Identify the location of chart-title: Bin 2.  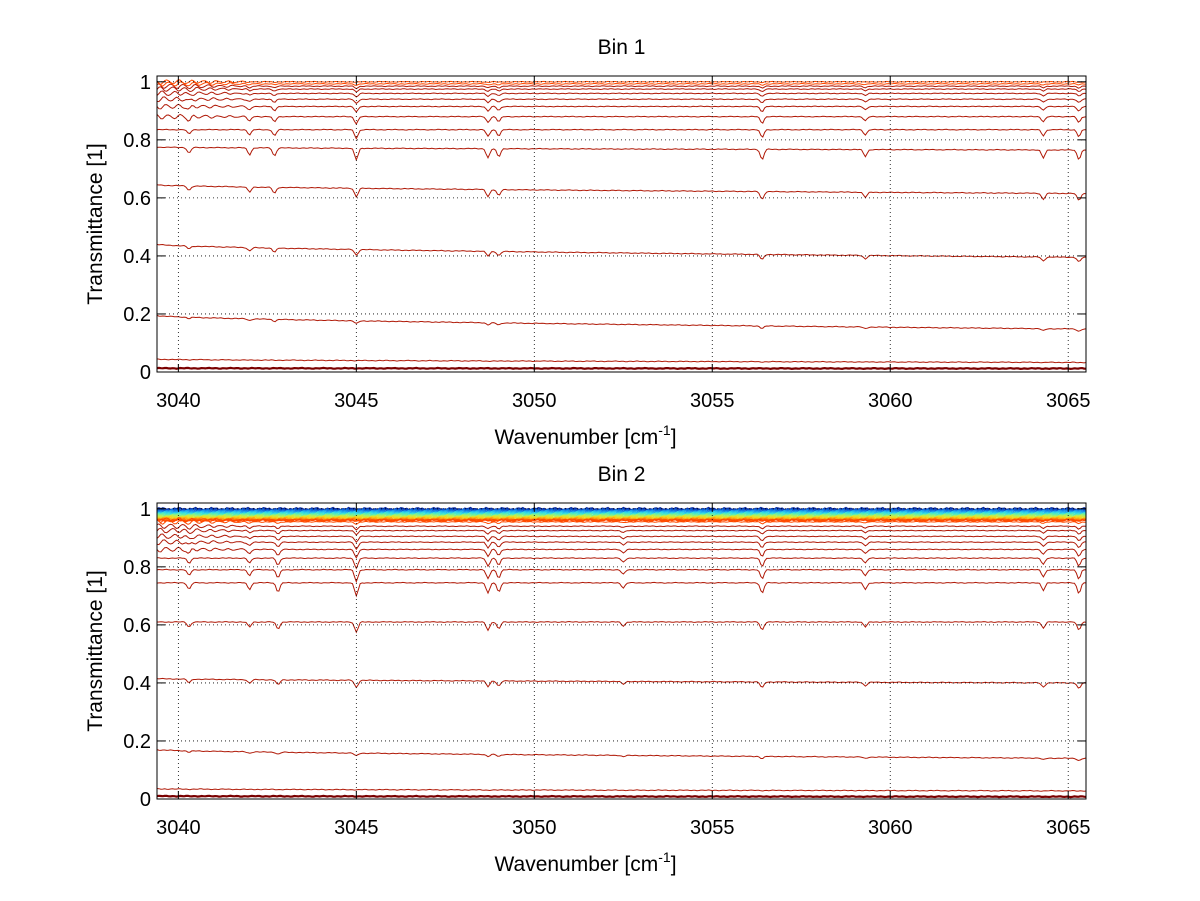
(622, 474).